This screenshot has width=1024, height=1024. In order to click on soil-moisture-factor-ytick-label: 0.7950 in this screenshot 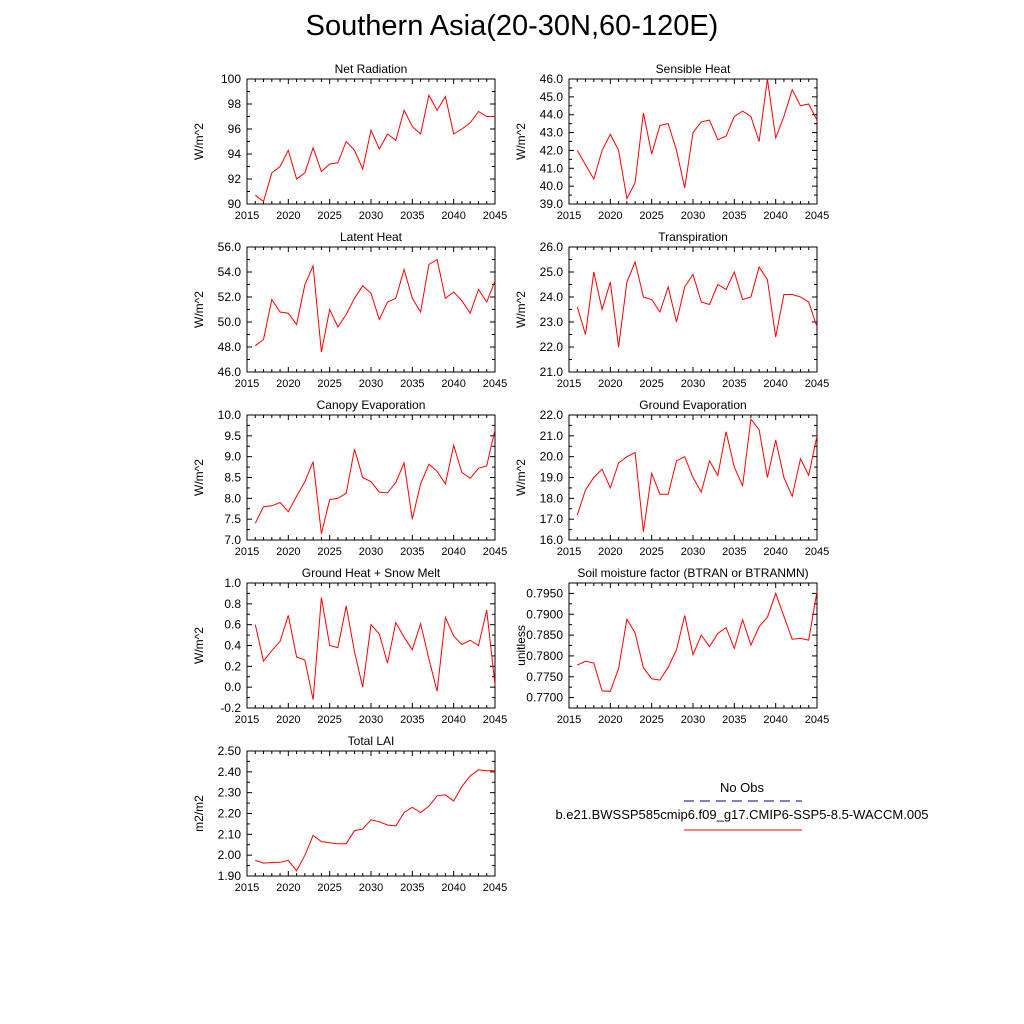, I will do `click(544, 593)`.